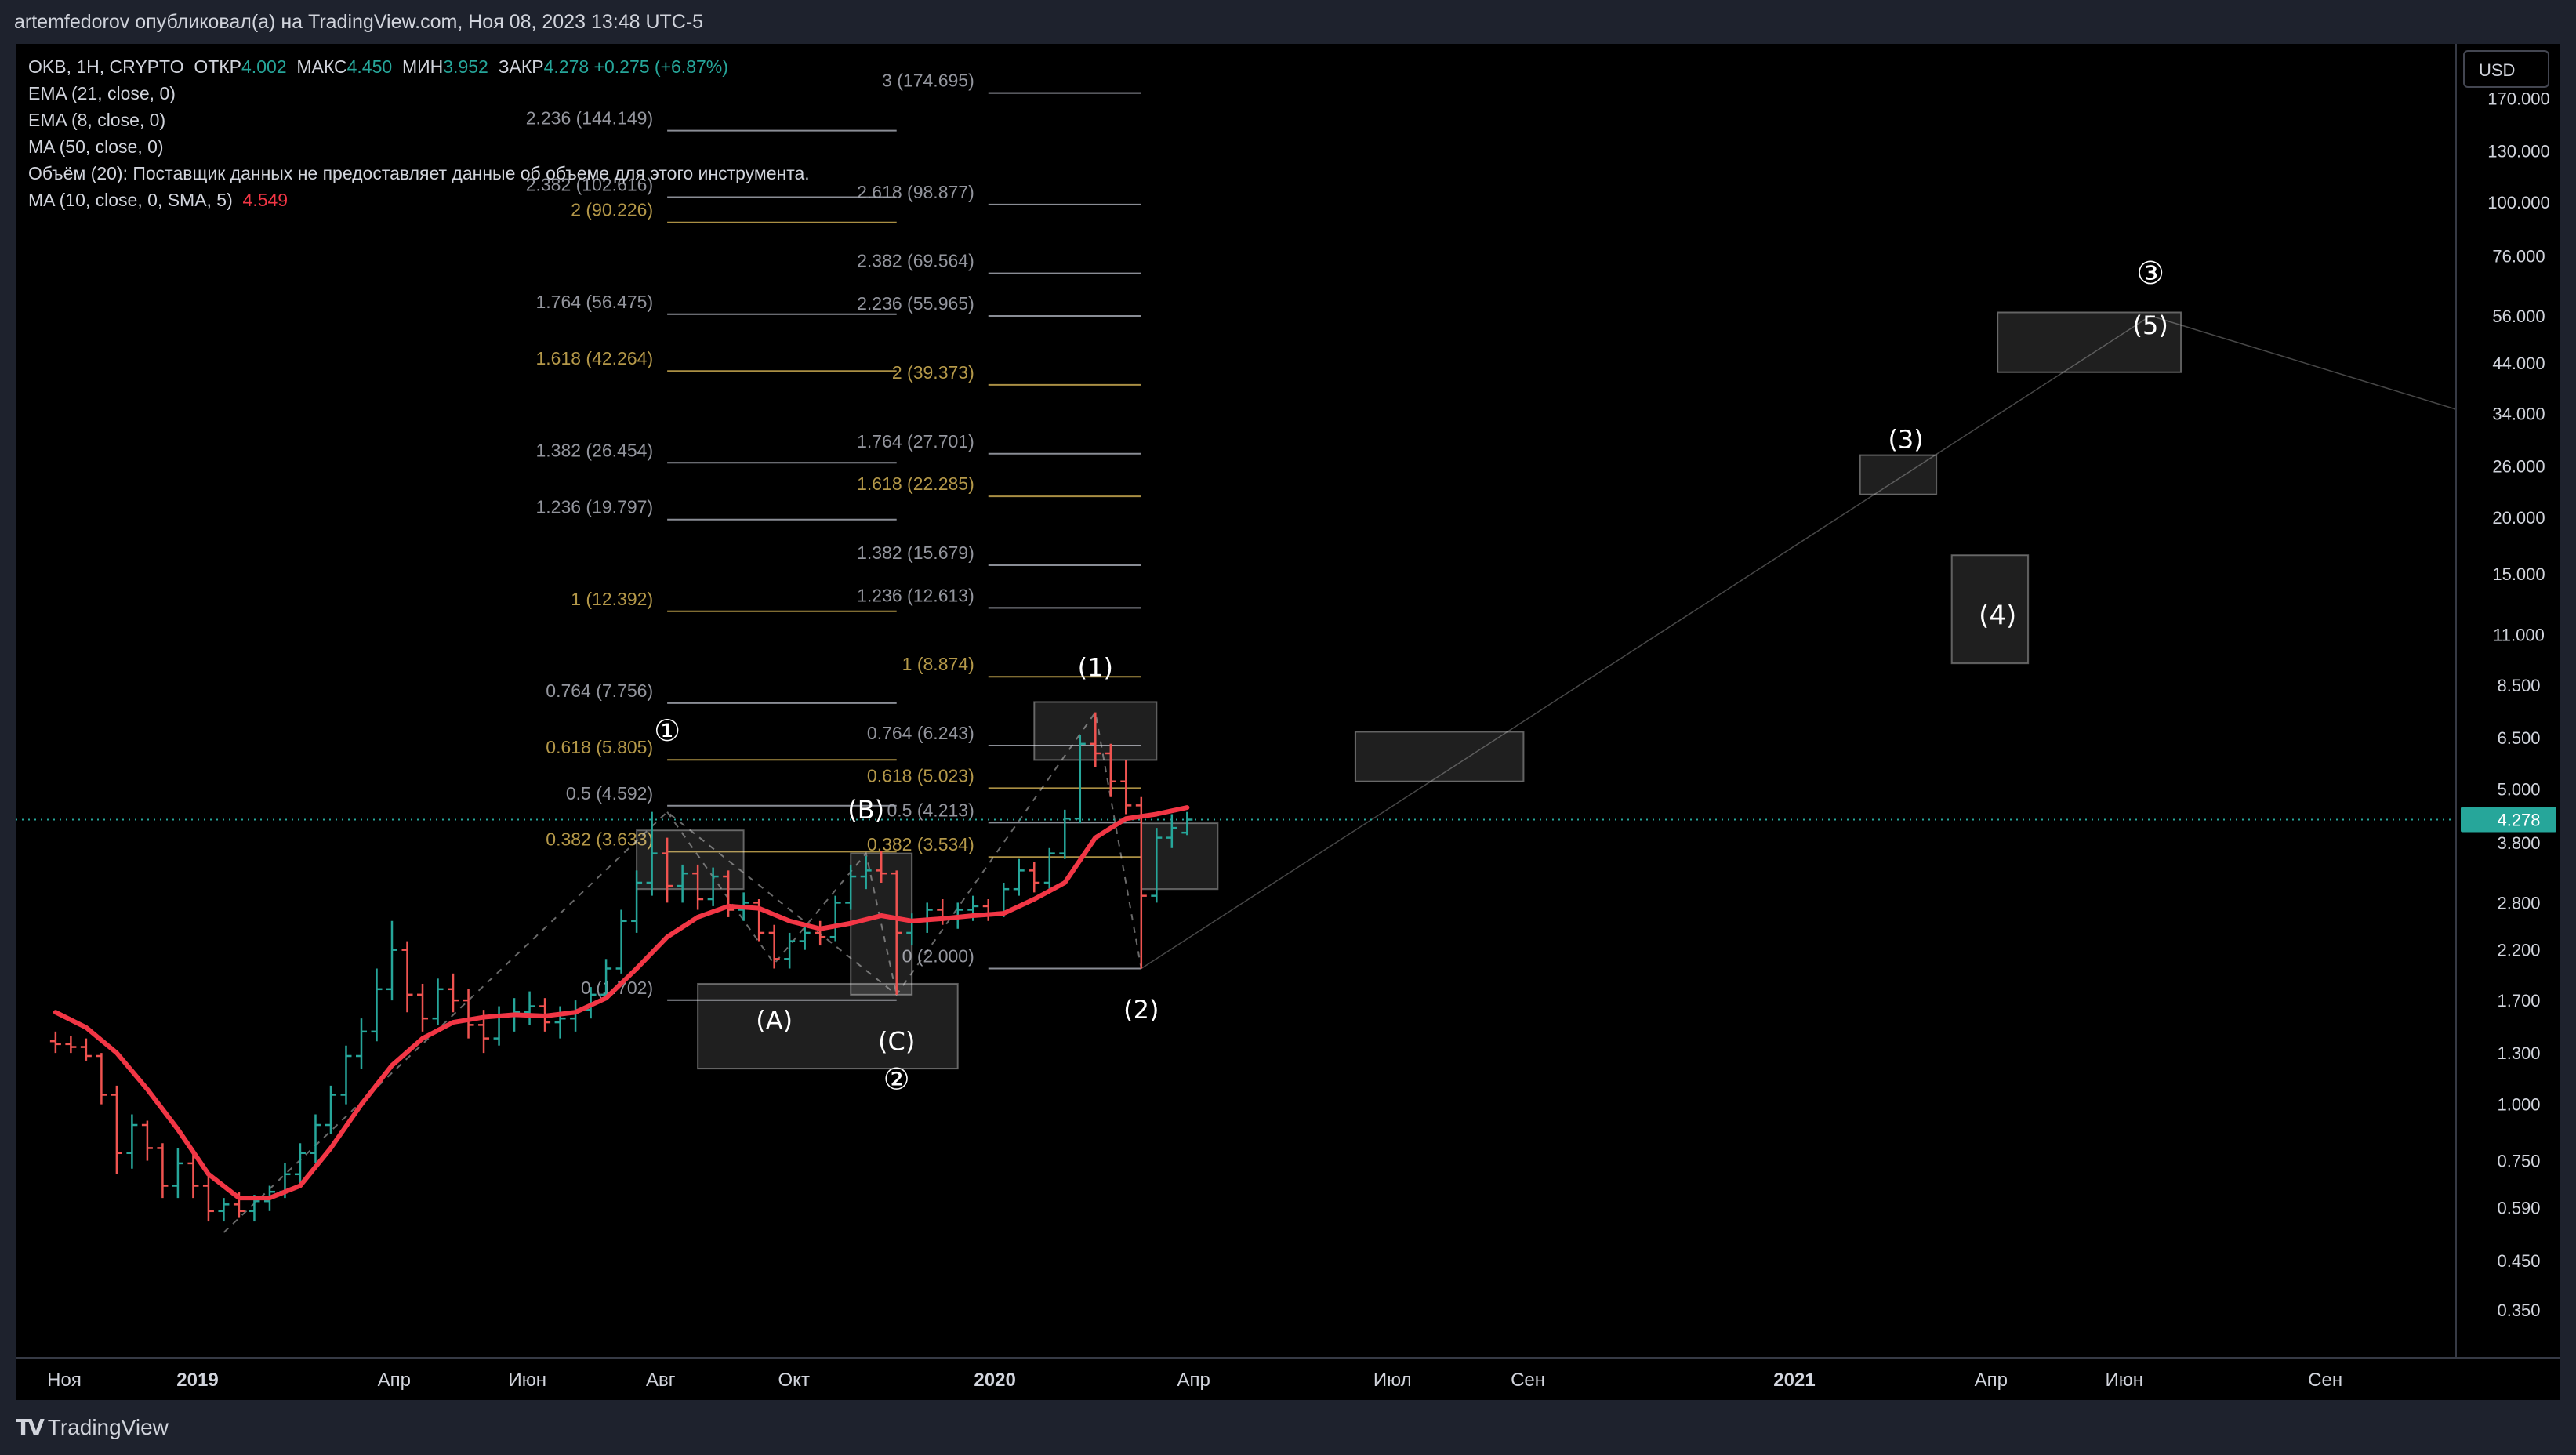 This screenshot has height=1455, width=2576. What do you see at coordinates (1141, 1010) in the screenshot?
I see `wave-label: (2)` at bounding box center [1141, 1010].